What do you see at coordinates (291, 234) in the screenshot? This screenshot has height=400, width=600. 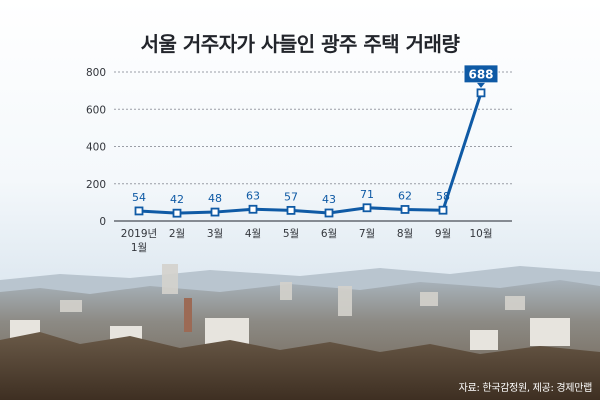 I see `x-tick-label-4: 5월` at bounding box center [291, 234].